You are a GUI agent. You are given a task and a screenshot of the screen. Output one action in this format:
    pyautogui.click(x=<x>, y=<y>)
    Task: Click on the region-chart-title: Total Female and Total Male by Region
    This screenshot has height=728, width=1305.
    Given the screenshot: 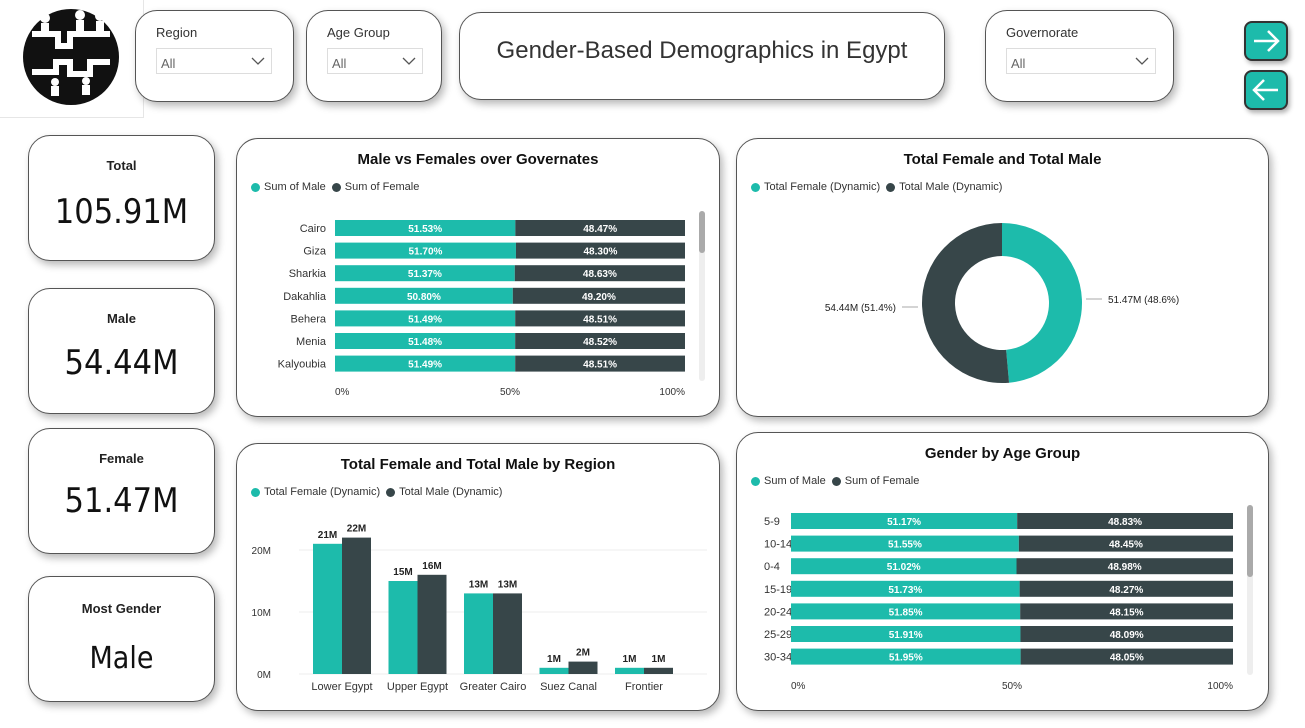 What is the action you would take?
    pyautogui.click(x=478, y=464)
    